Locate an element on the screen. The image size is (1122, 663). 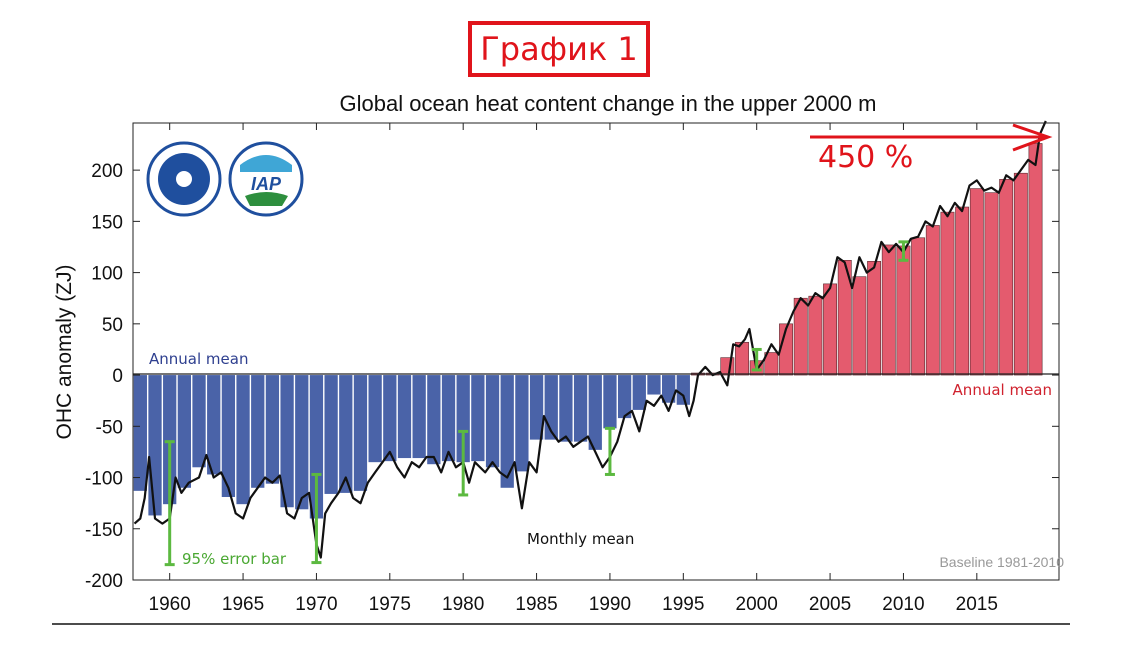
annual-mean-bar-2001 is located at coordinates (771, 364).